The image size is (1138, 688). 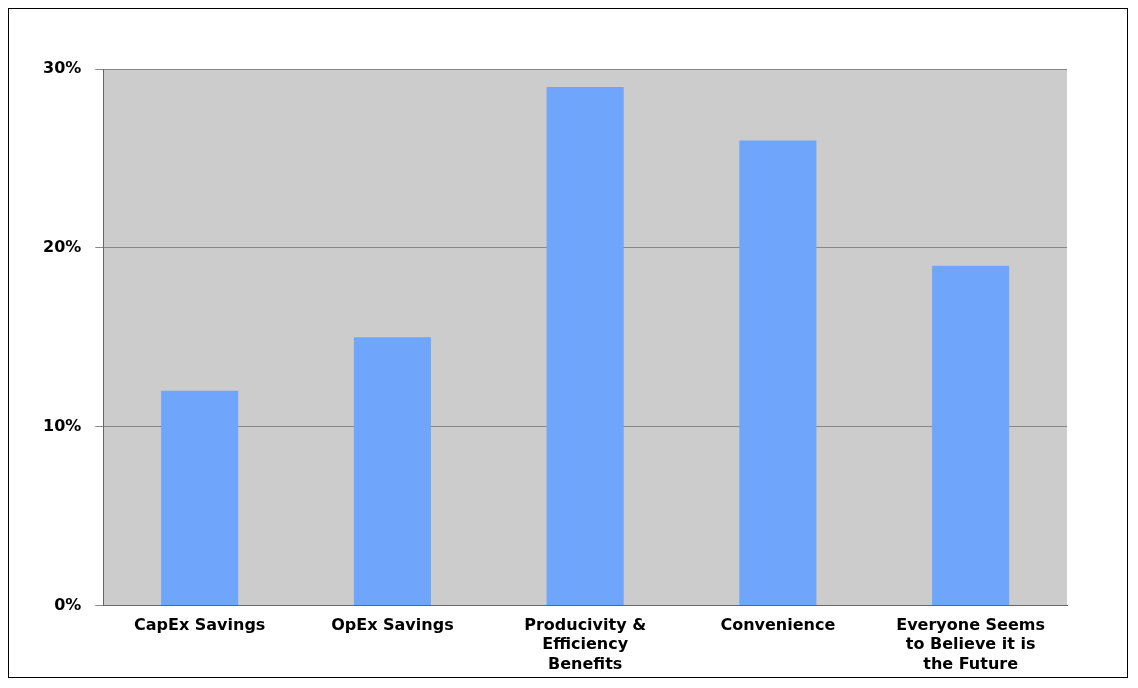 I want to click on y-tick-label: 30%, so click(x=62, y=68).